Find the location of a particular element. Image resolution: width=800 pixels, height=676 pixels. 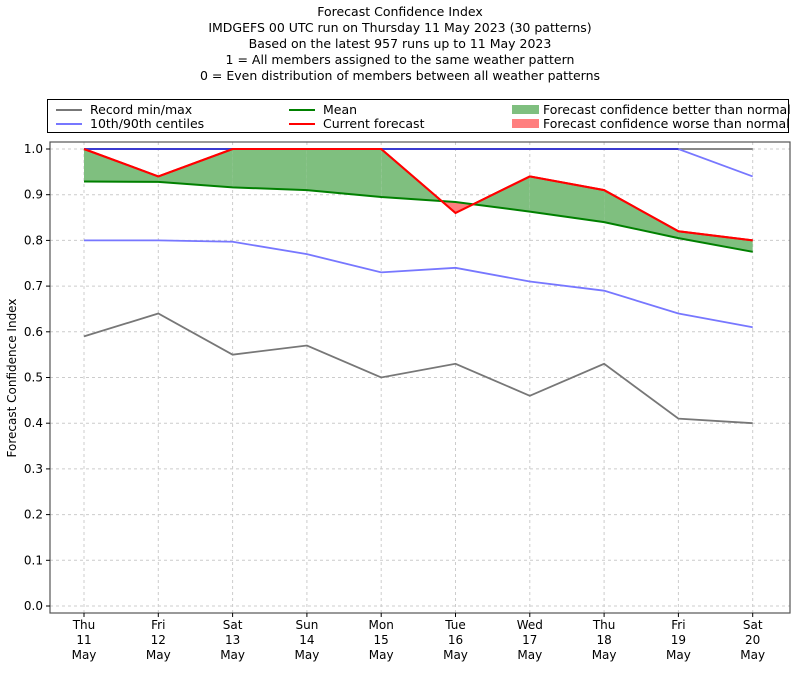

legend-label-worse: Forecast confidence worse than normal is located at coordinates (666, 123).